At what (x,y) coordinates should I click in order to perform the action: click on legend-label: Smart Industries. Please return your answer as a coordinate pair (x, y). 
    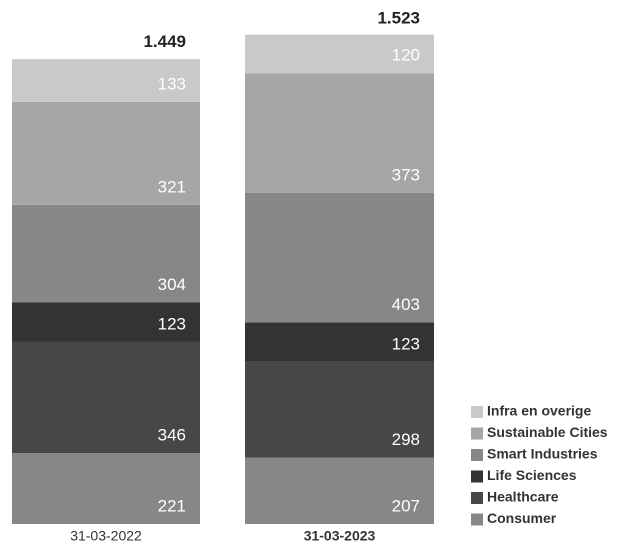
    Looking at the image, I should click on (542, 454).